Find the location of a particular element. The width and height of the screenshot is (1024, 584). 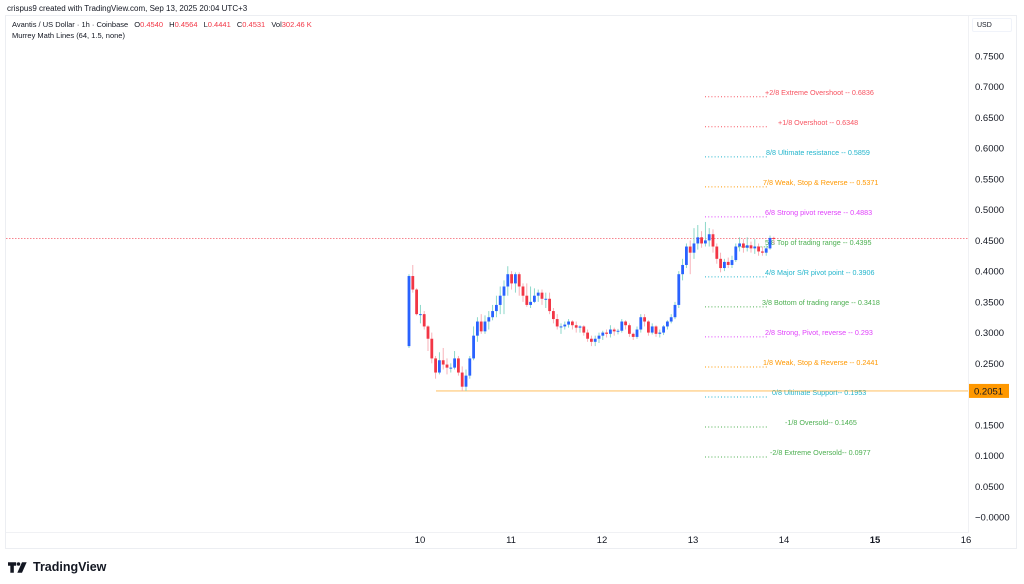

time-tick: 12 is located at coordinates (602, 540).